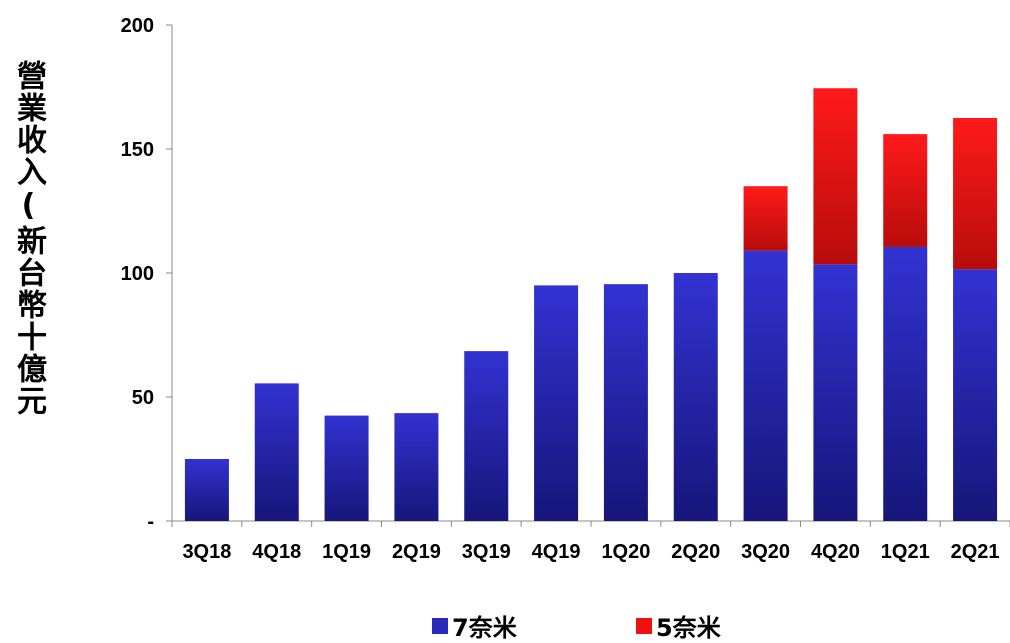  I want to click on bar-7nm-4Q18, so click(276, 452).